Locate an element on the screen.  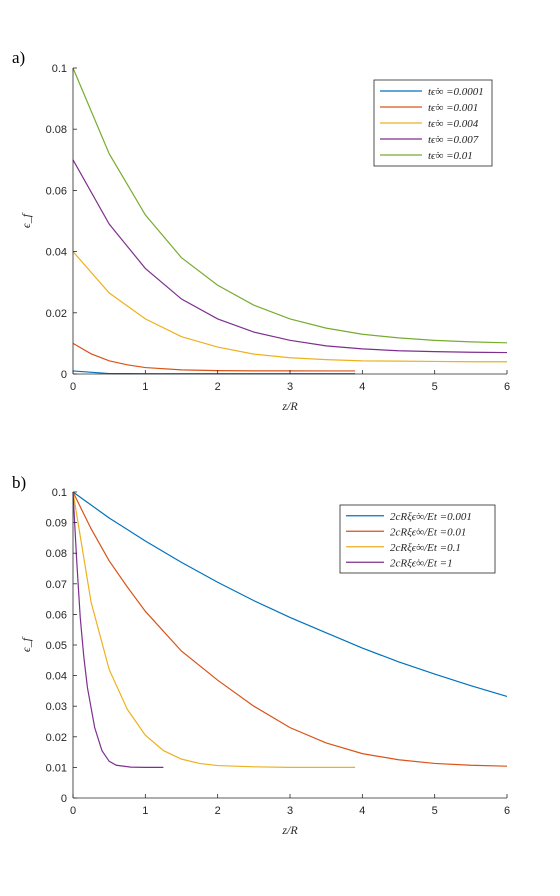
legend-entry: 2cRξϵ̇∞/Et =0.01 is located at coordinates (428, 532).